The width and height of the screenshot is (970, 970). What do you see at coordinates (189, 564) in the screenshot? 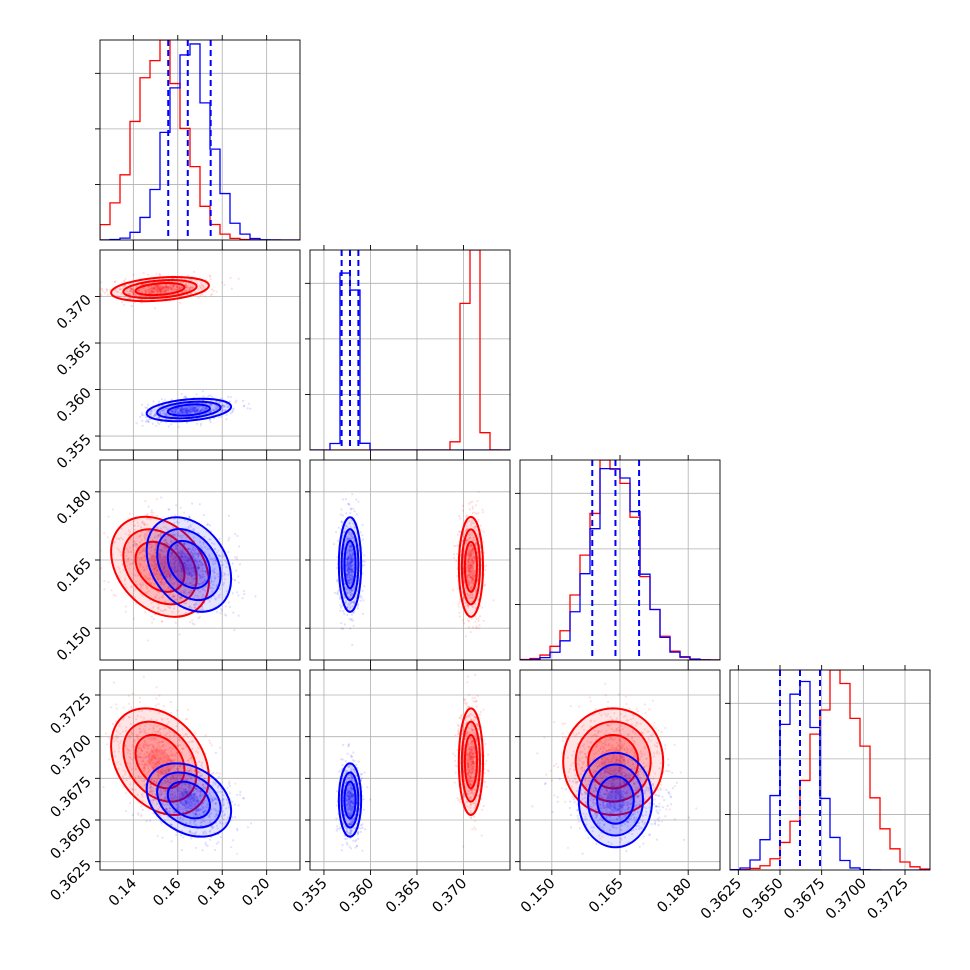
I see `density-fill` at bounding box center [189, 564].